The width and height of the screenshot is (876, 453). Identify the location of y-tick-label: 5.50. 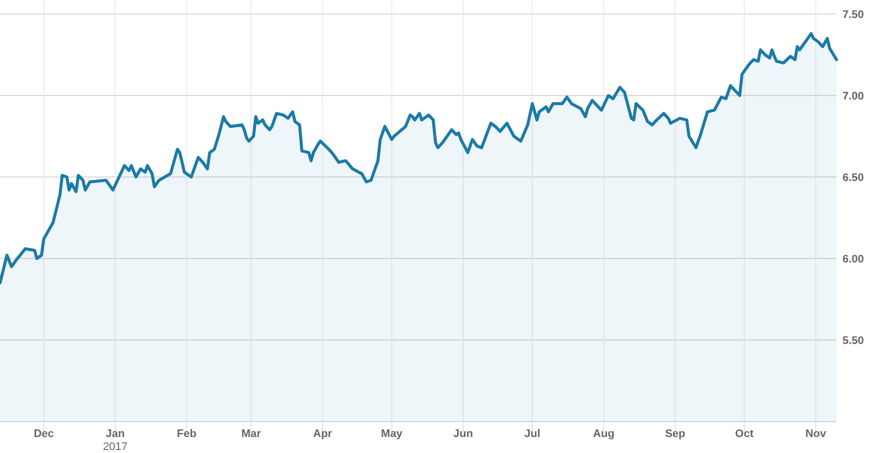
(853, 340).